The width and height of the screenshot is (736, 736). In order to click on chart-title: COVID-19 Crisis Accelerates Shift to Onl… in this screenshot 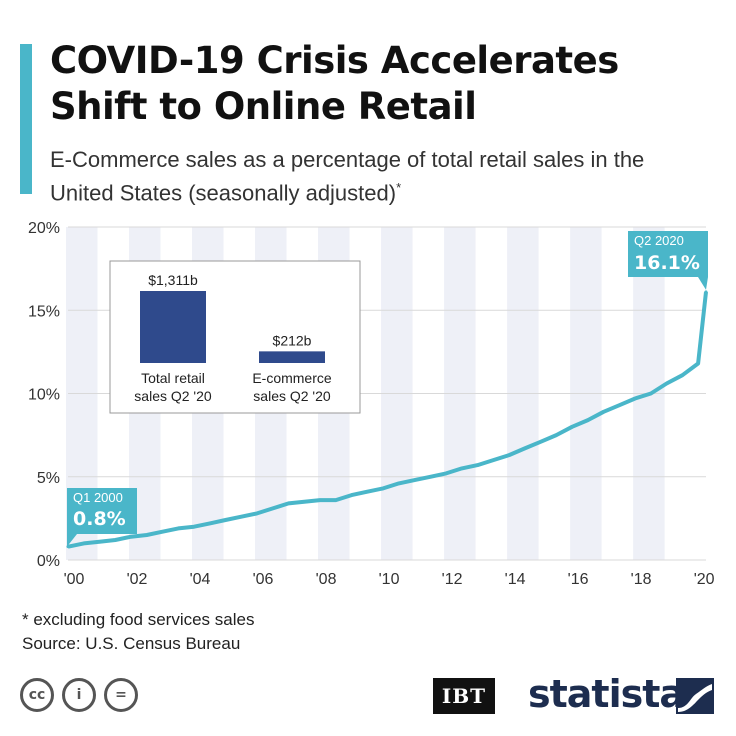, I will do `click(334, 83)`.